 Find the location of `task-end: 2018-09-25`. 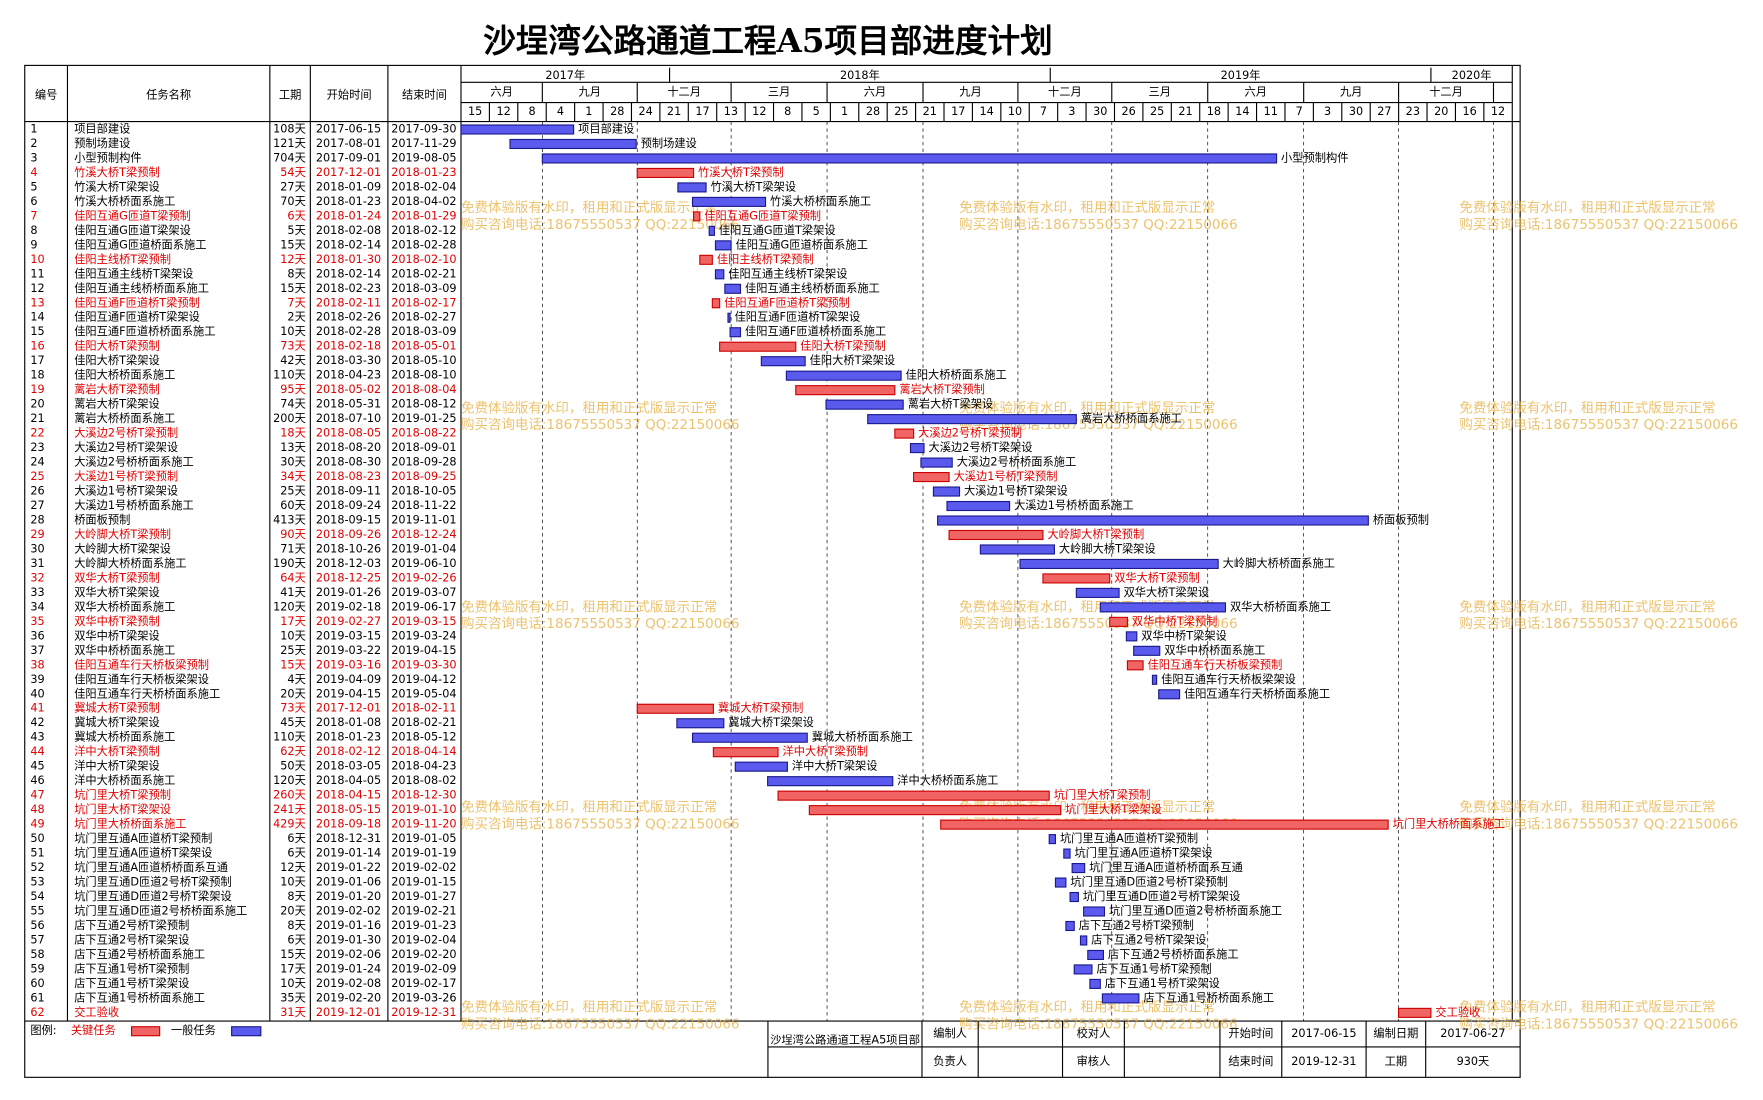

task-end: 2018-09-25 is located at coordinates (423, 476).